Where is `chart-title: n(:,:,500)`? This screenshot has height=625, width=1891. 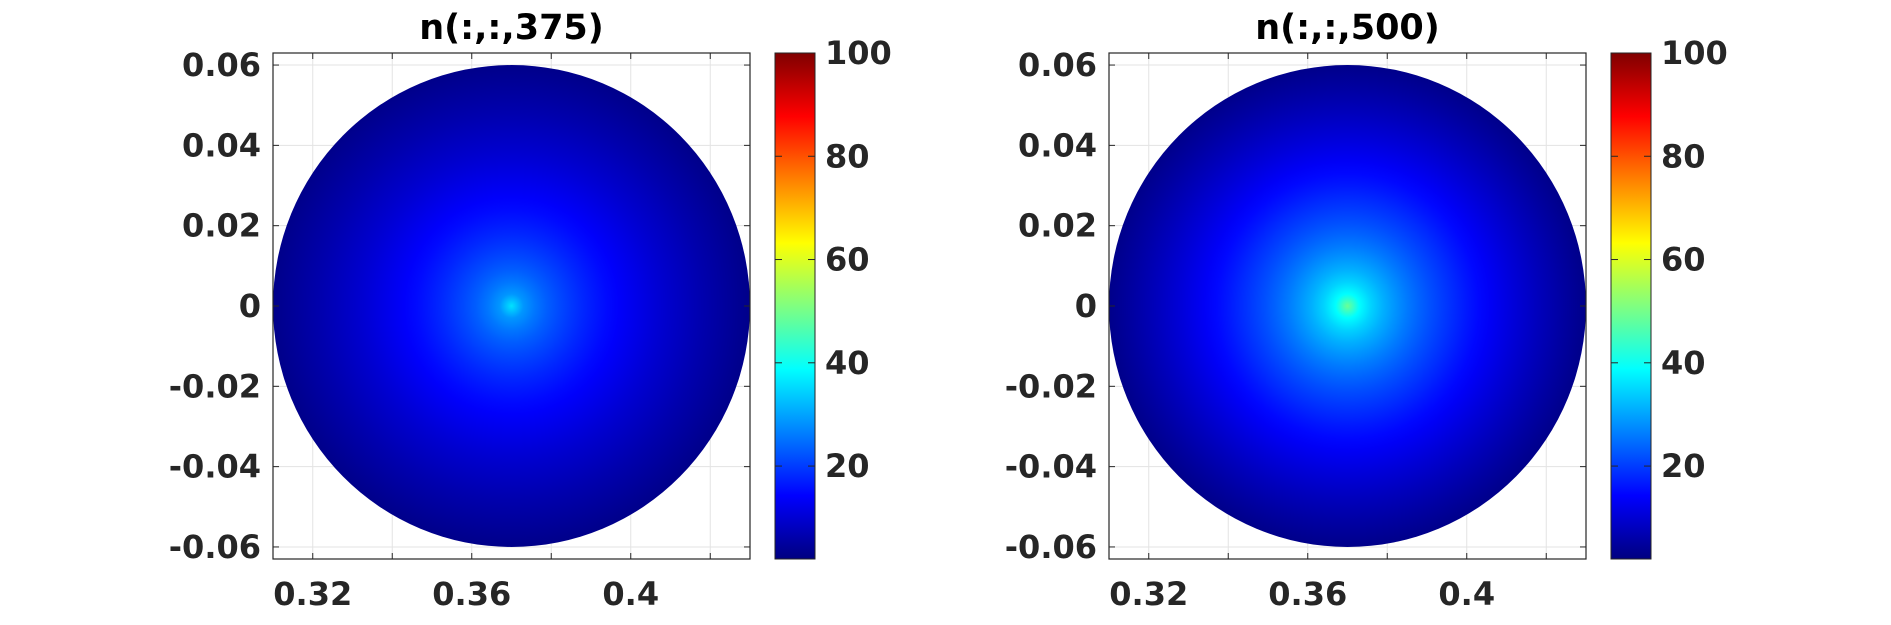 chart-title: n(:,:,500) is located at coordinates (1347, 28).